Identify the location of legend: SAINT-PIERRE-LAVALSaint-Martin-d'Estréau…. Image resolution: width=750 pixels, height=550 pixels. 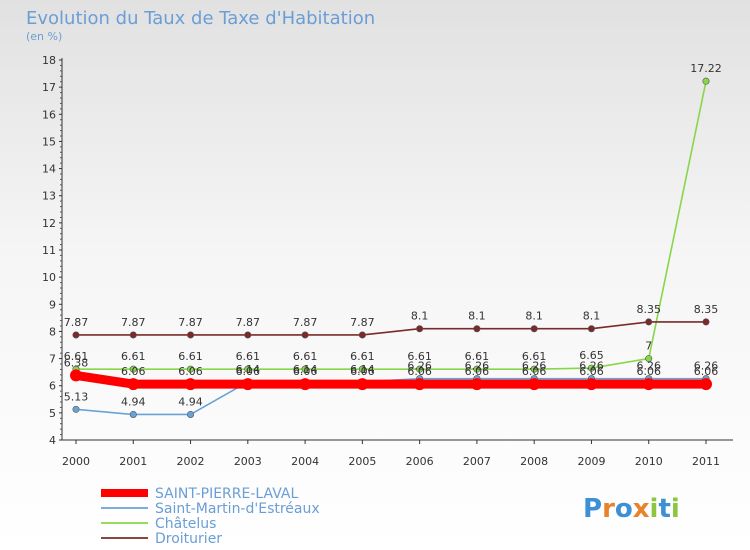
(210, 516).